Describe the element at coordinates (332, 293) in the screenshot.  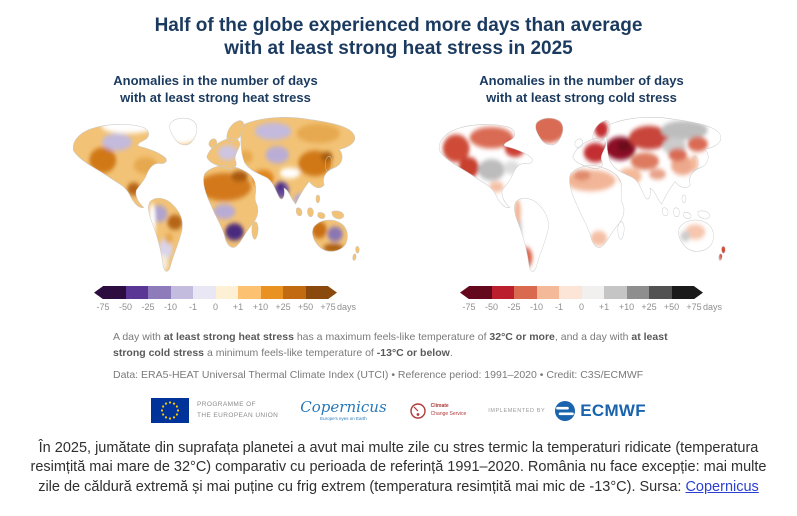
I see `heat-scale-arrow-right` at that location.